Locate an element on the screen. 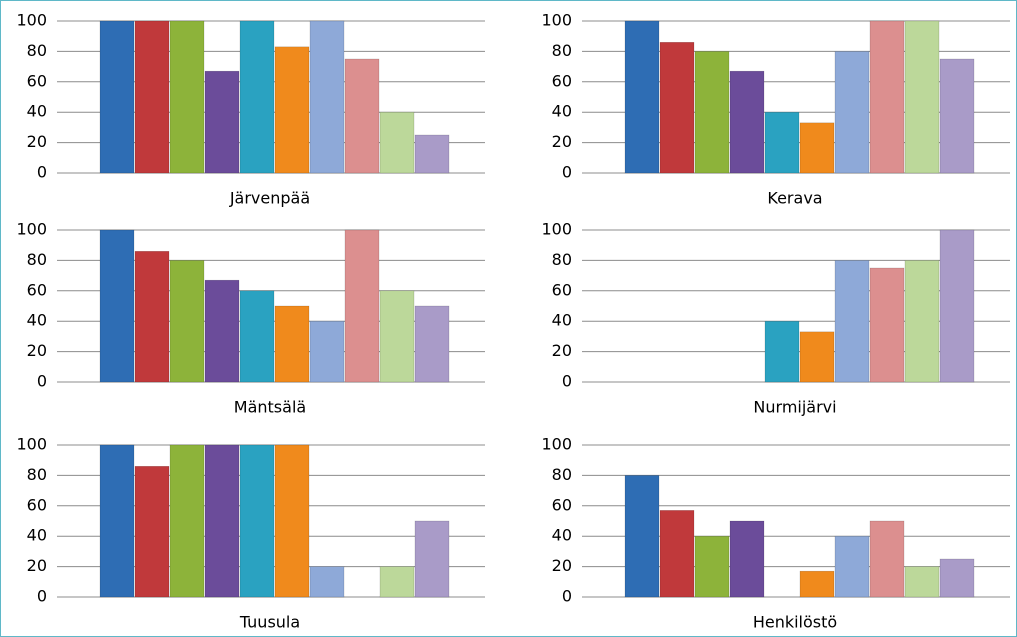 The image size is (1017, 637). x-axis-label: Mäntsälä is located at coordinates (270, 407).